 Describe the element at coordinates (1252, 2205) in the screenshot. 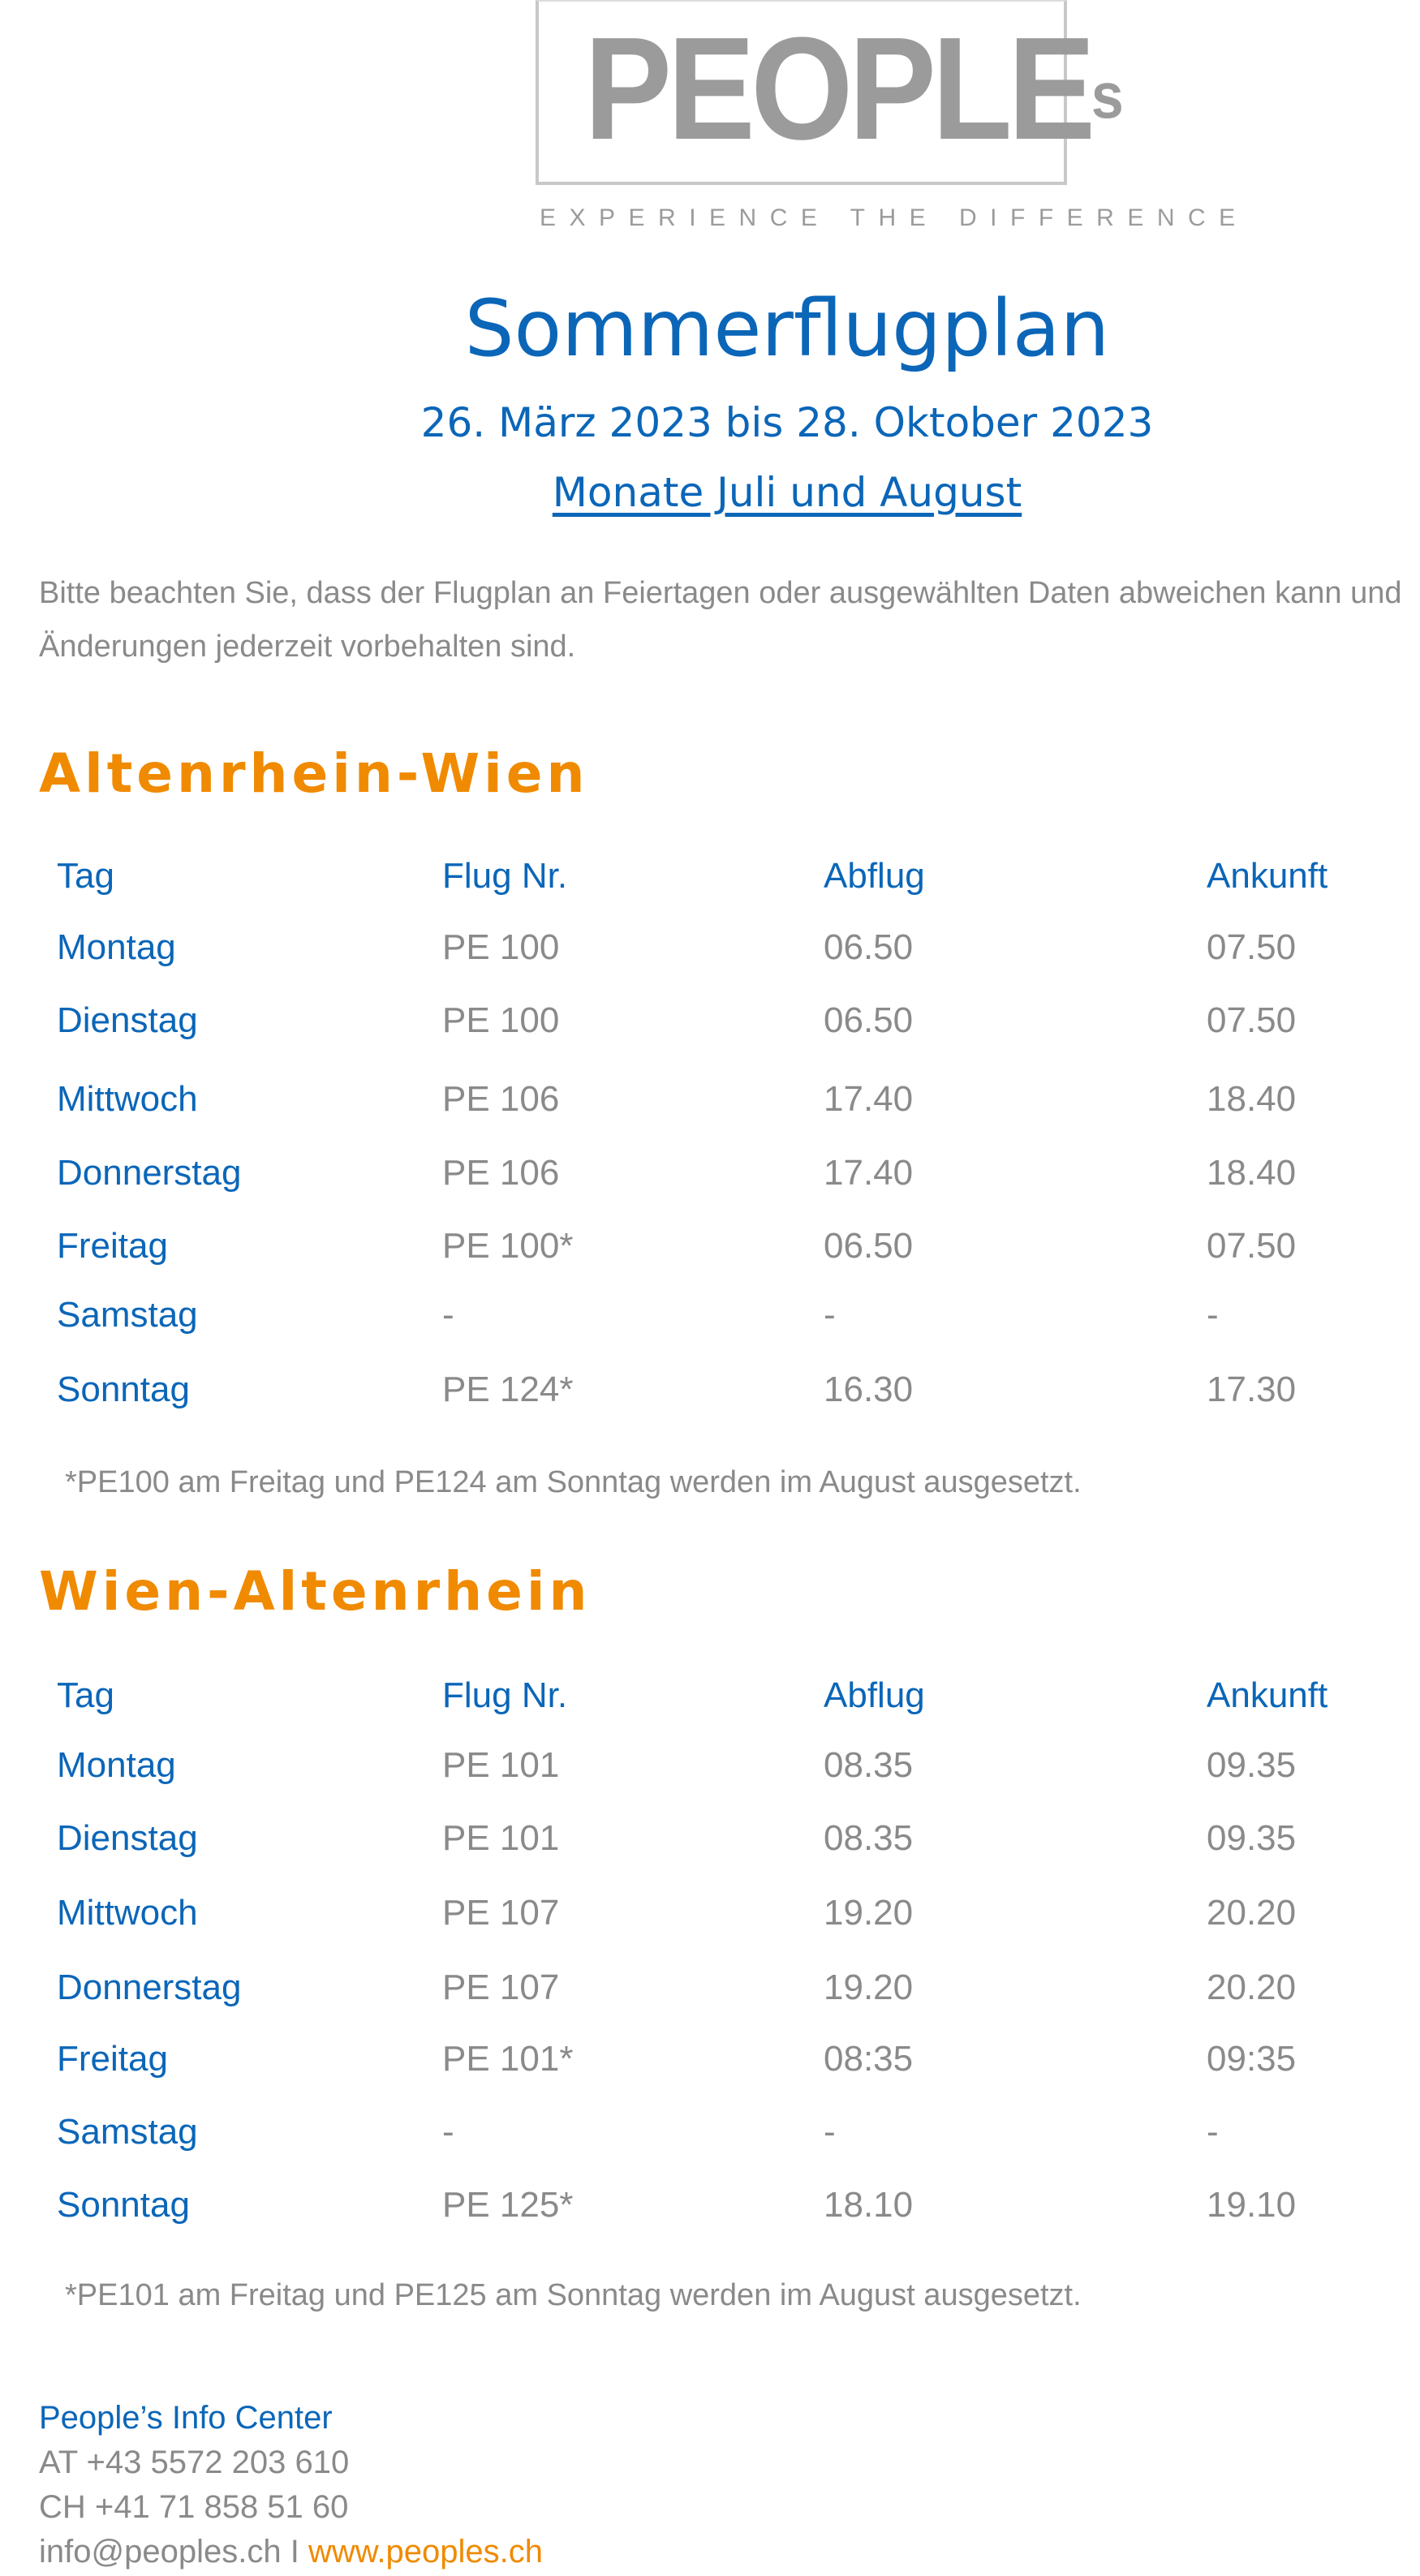

I see `table-cell: 19.10` at that location.